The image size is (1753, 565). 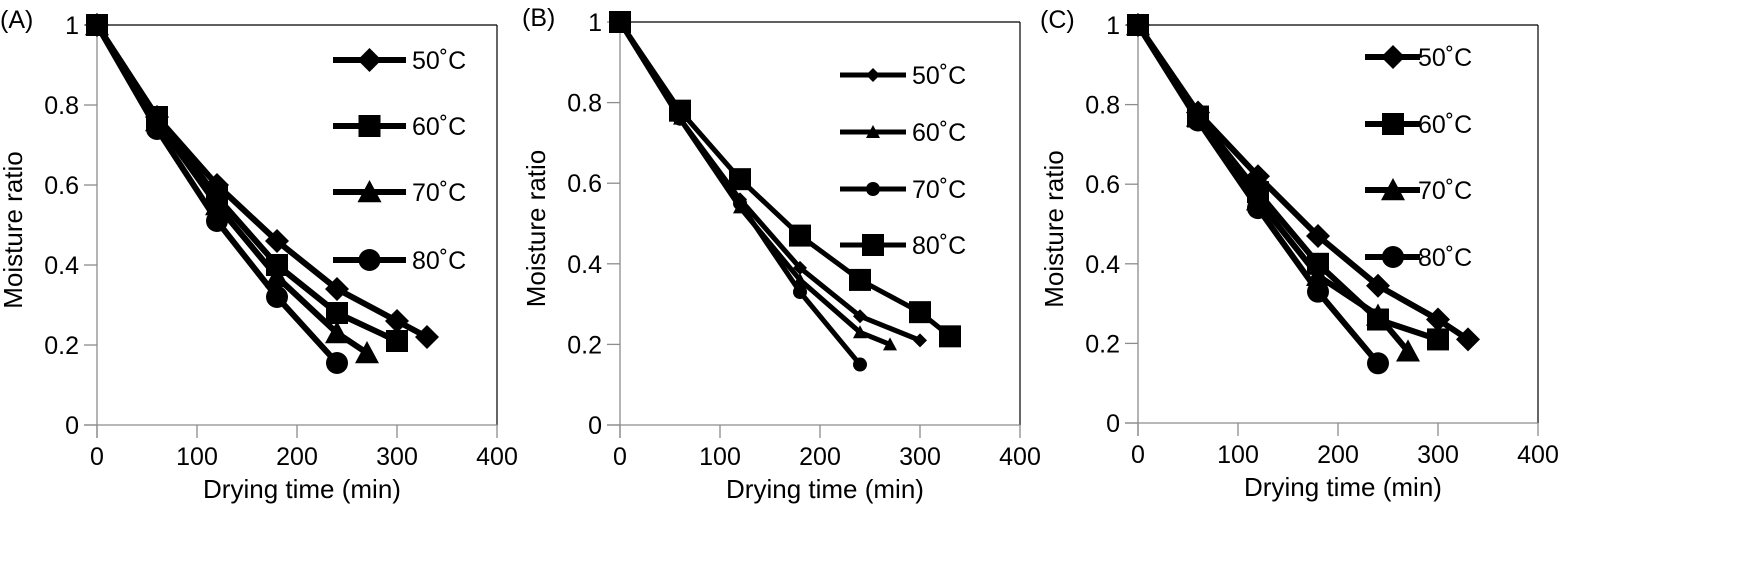 I want to click on panel-label: (A), so click(x=16, y=20).